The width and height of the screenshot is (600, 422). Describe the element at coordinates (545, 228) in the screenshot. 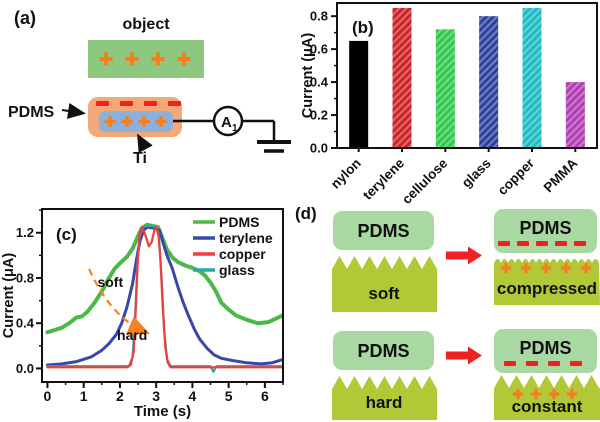

I see `pdms-slab-result-label: PDMS` at that location.